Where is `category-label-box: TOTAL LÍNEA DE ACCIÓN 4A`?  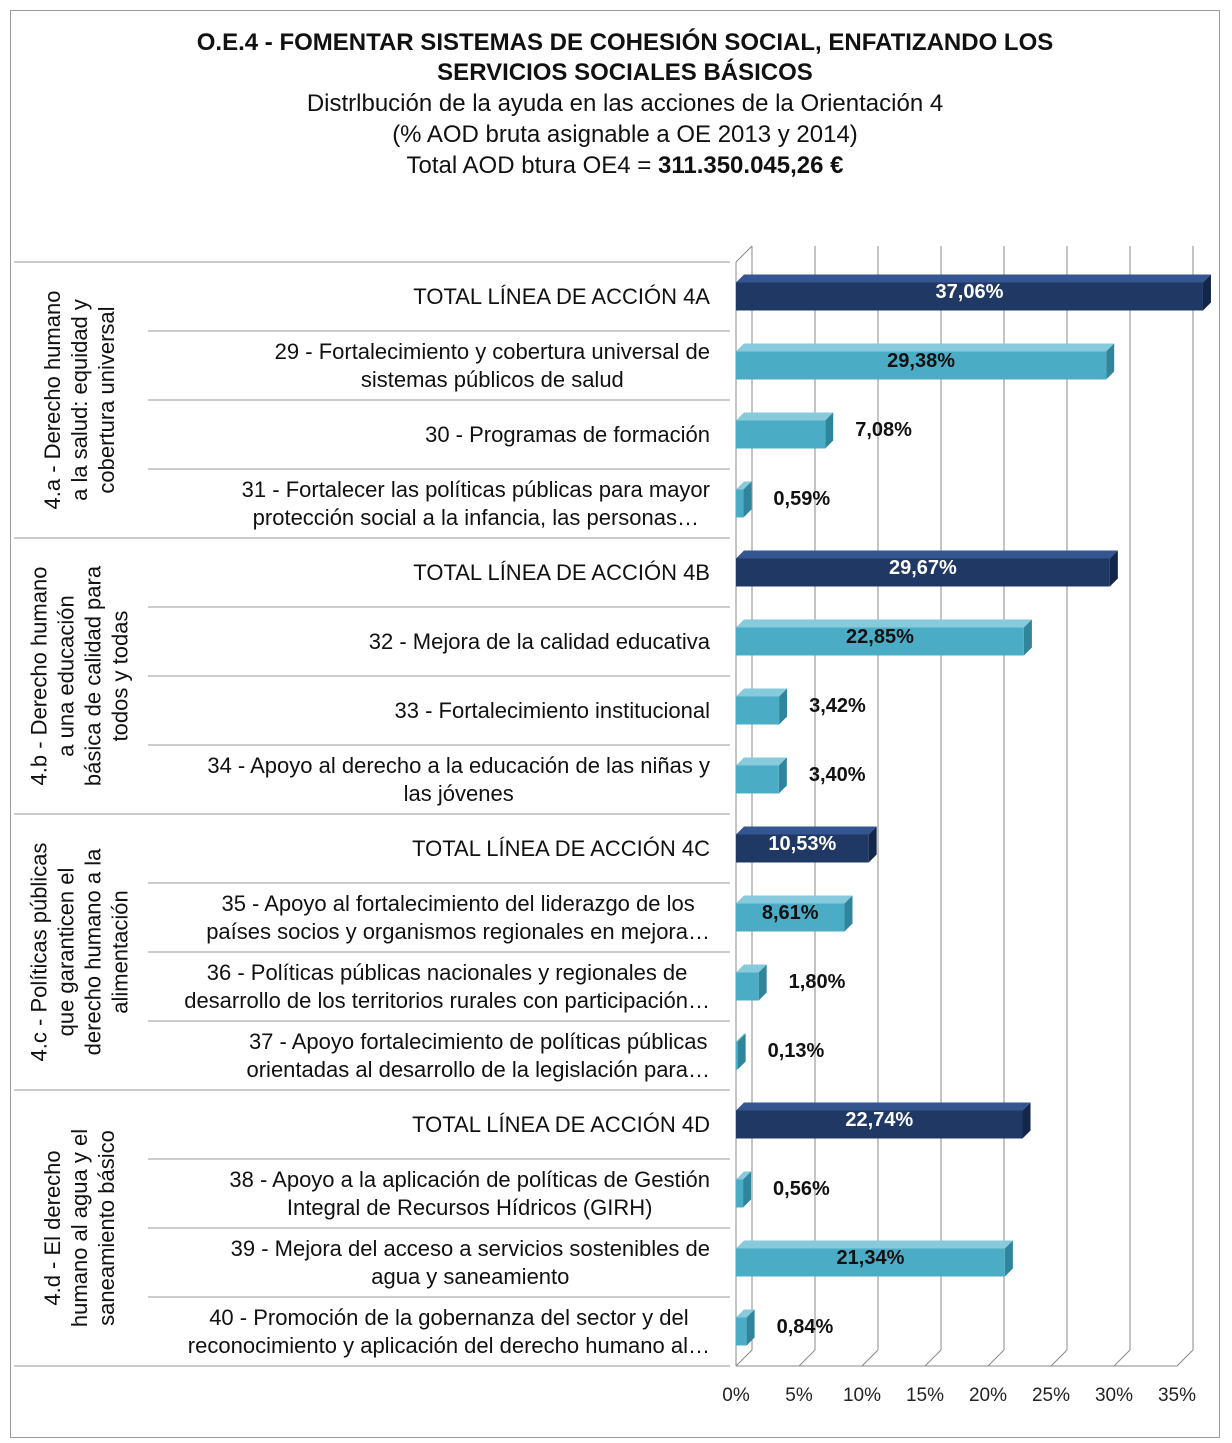
category-label-box: TOTAL LÍNEA DE ACCIÓN 4A is located at coordinates (429, 296).